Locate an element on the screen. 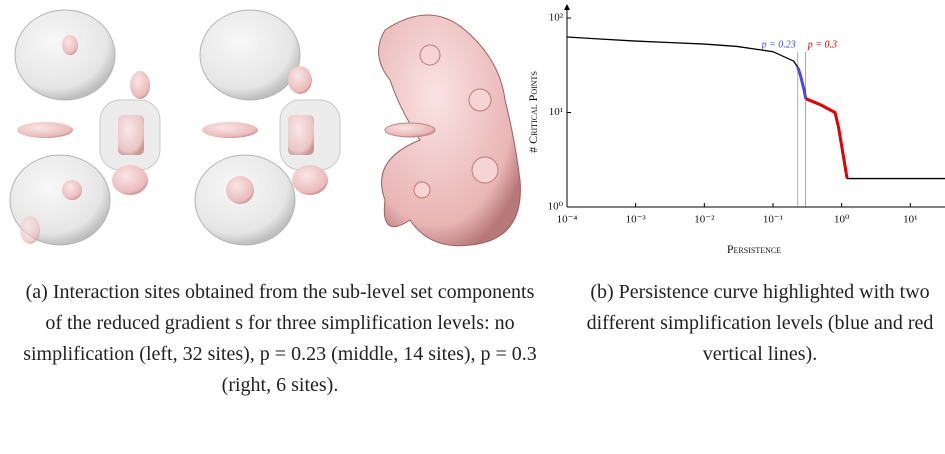 Image resolution: width=945 pixels, height=454 pixels. x-tick-label: 10⁻² is located at coordinates (704, 220).